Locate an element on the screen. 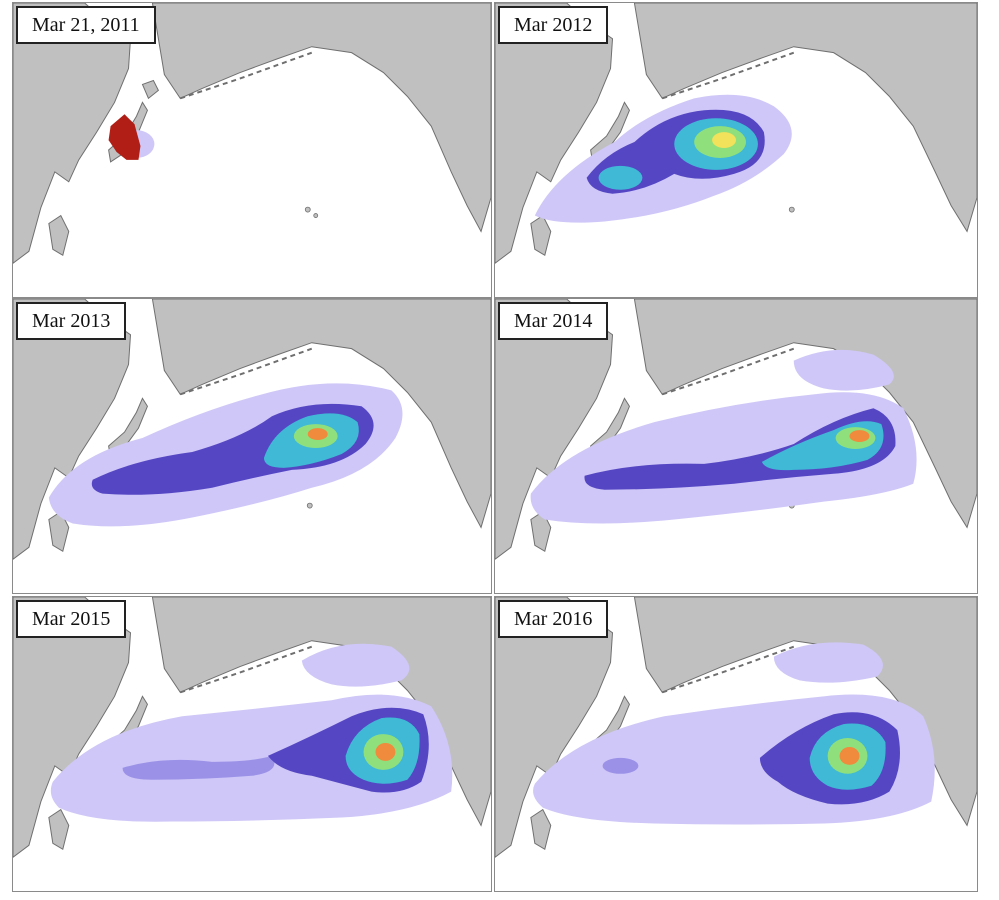 This screenshot has height=900, width=999. panel-date-label: Mar 2016 is located at coordinates (553, 619).